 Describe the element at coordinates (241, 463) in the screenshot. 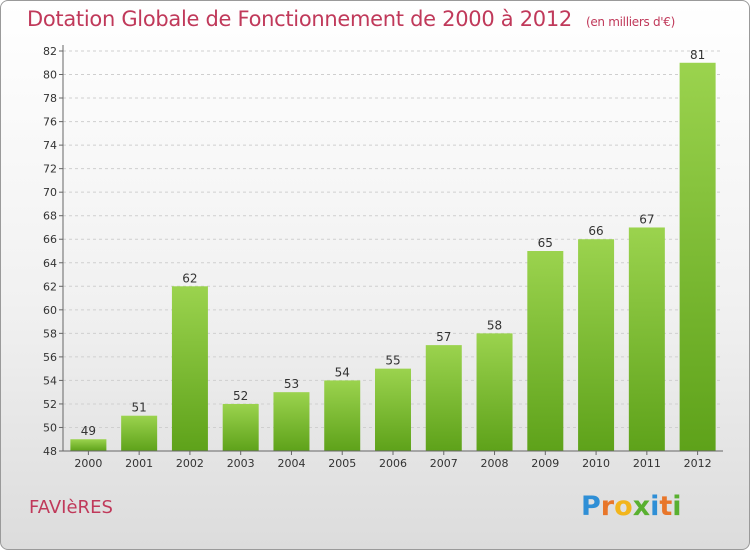

I see `x-tick-label: 2003` at that location.